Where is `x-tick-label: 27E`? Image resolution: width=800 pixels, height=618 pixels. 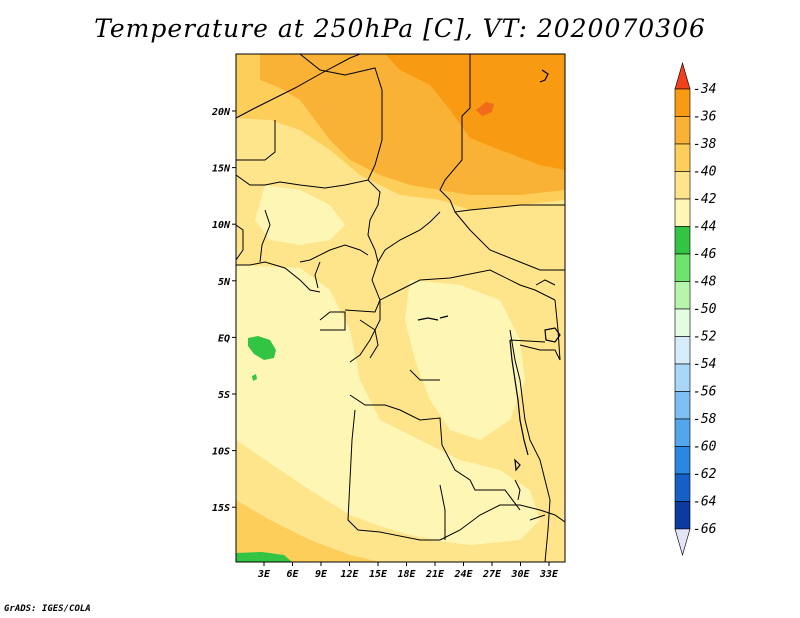
x-tick-label: 27E is located at coordinates (492, 574).